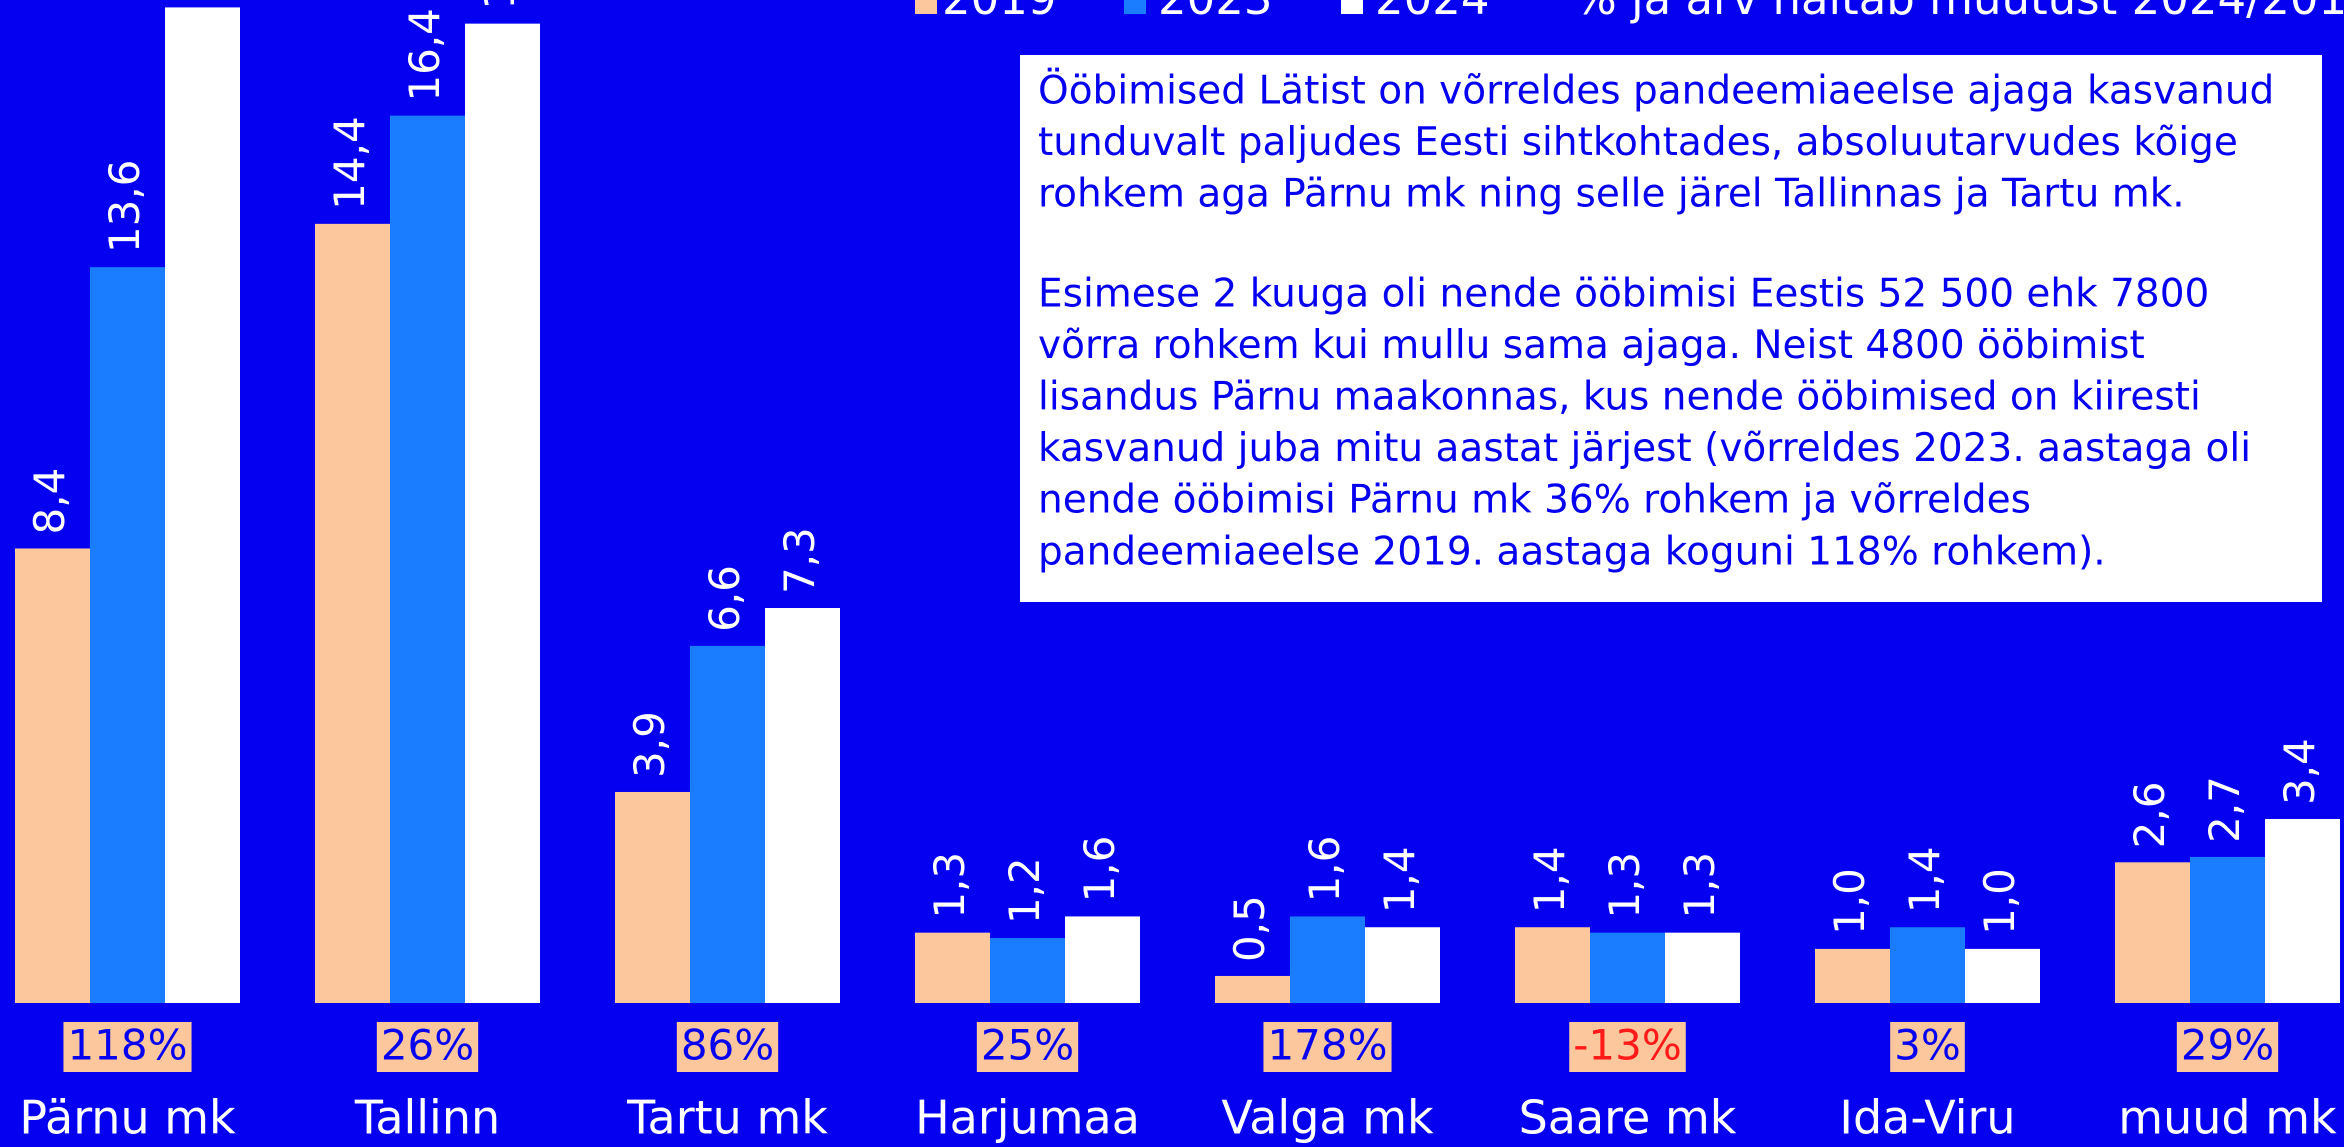 This screenshot has width=2344, height=1147. Describe the element at coordinates (1927, 1118) in the screenshot. I see `x-tick-label: Ida-Viru` at that location.